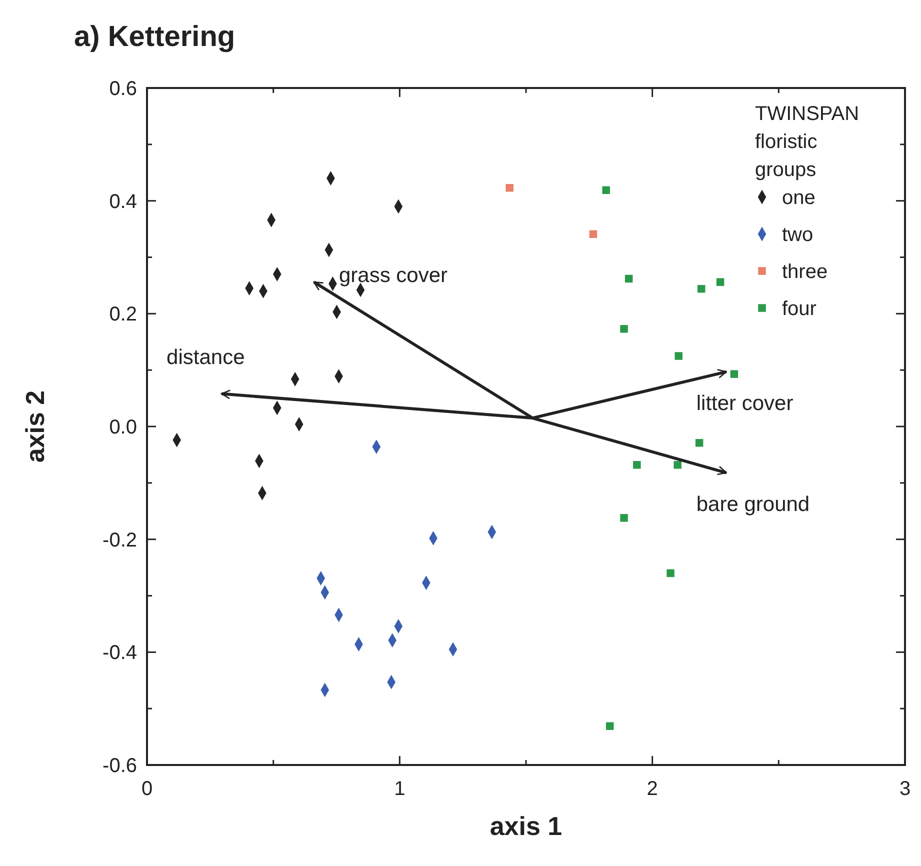 The height and width of the screenshot is (866, 921). What do you see at coordinates (147, 789) in the screenshot?
I see `x-tick-label: 0` at bounding box center [147, 789].